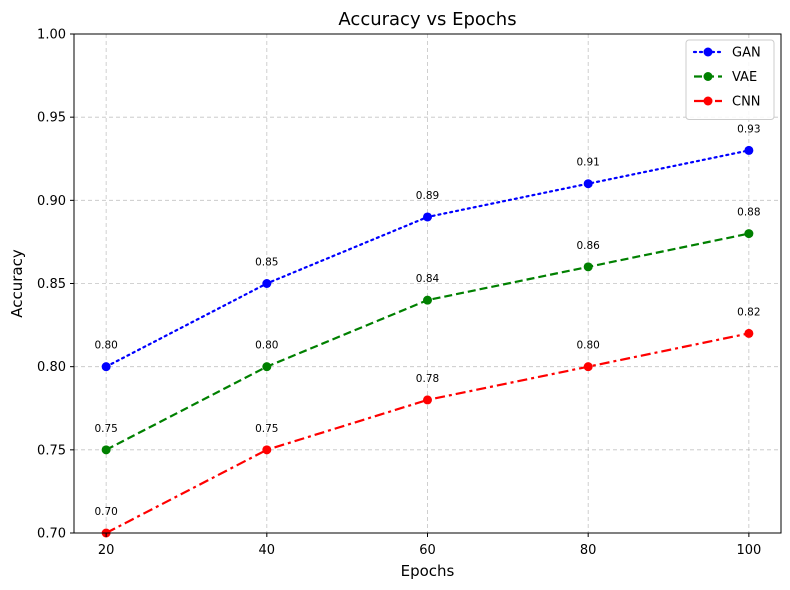 Image resolution: width=790 pixels, height=590 pixels. What do you see at coordinates (106, 550) in the screenshot?
I see `x-tick-label: 20` at bounding box center [106, 550].